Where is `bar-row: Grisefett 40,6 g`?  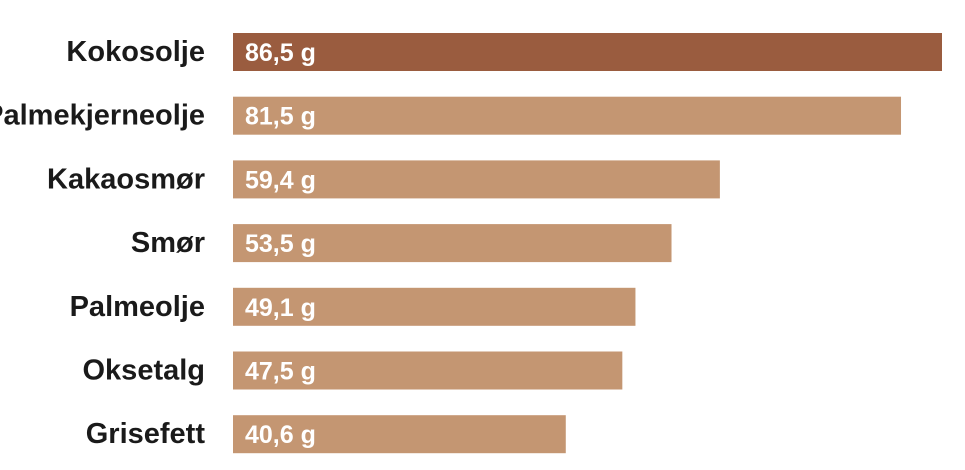
bar-row: Grisefett 40,6 g is located at coordinates (326, 434).